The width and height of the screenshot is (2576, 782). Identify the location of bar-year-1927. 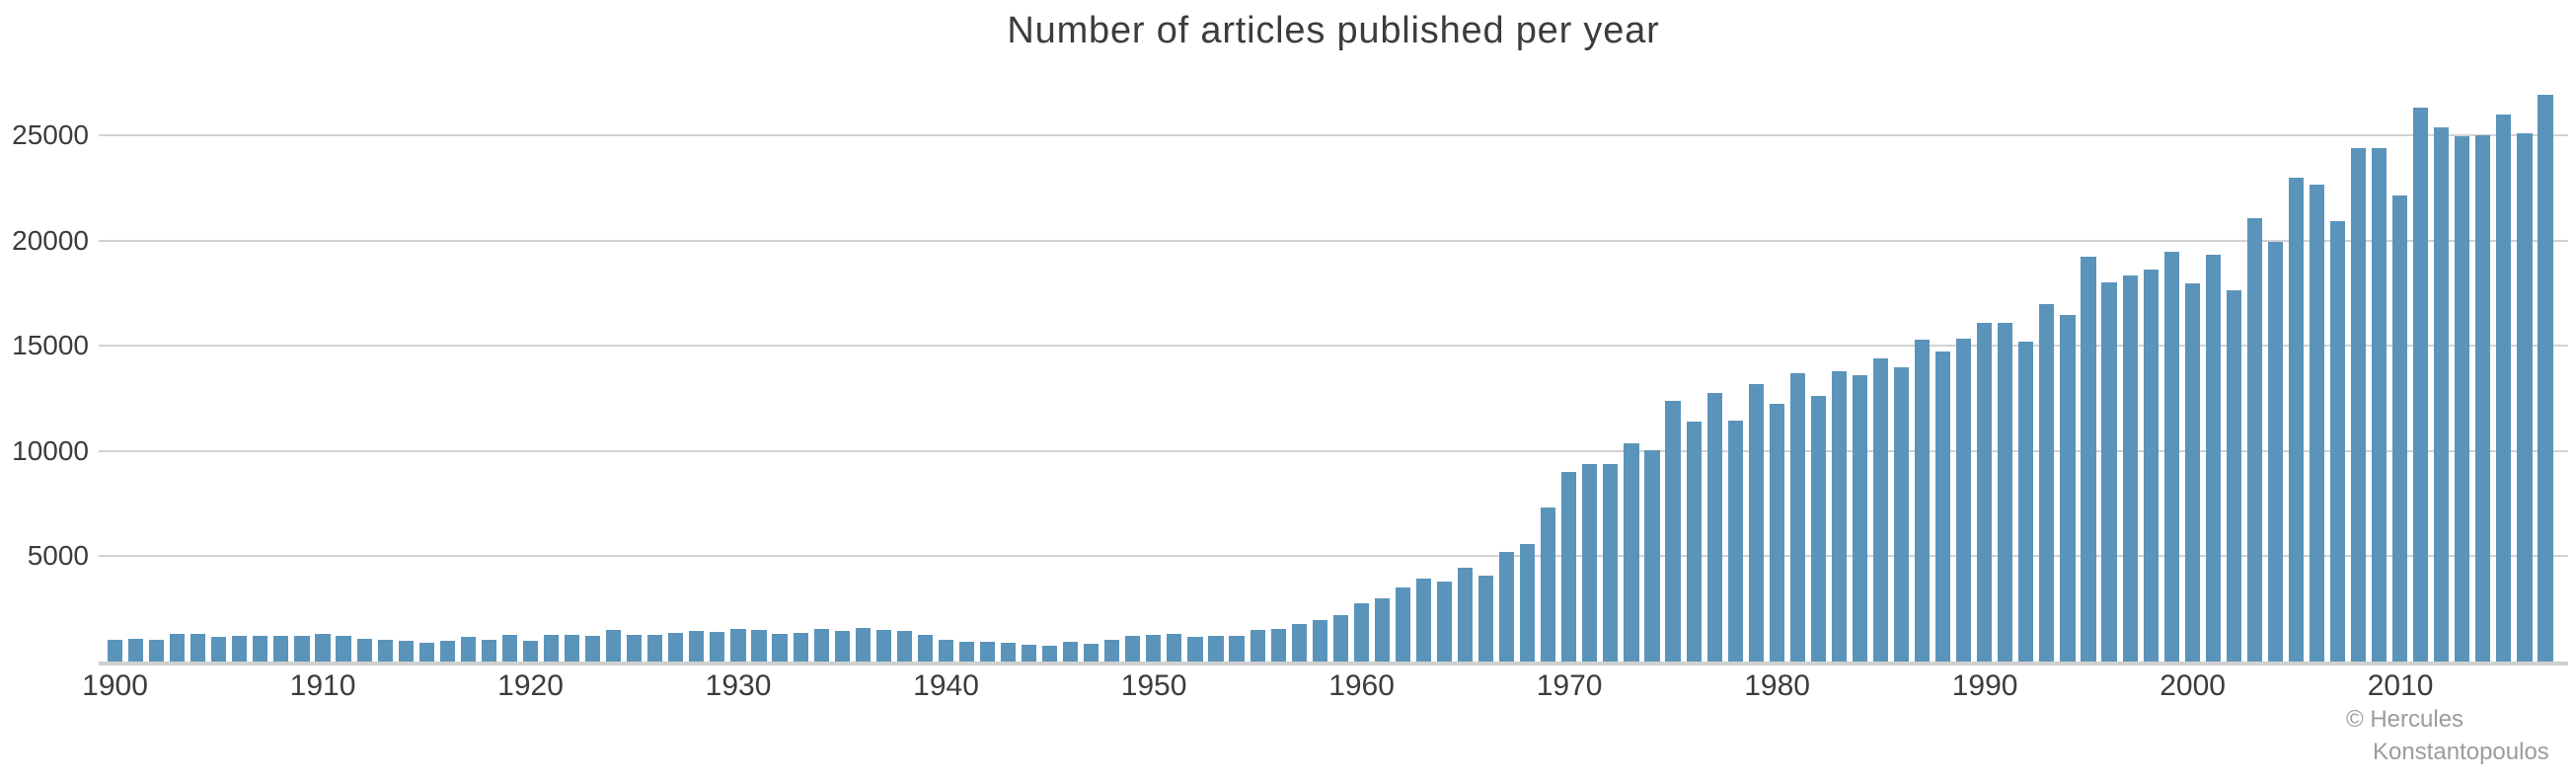
(676, 647).